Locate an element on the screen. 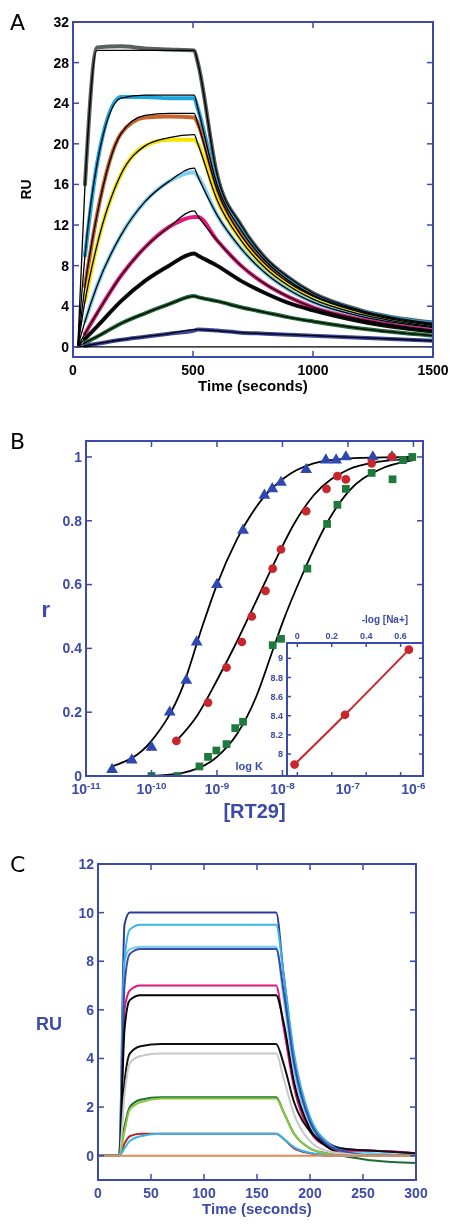 The image size is (452, 1228). x-tick-label: 10$^{-8}$ is located at coordinates (283, 788).